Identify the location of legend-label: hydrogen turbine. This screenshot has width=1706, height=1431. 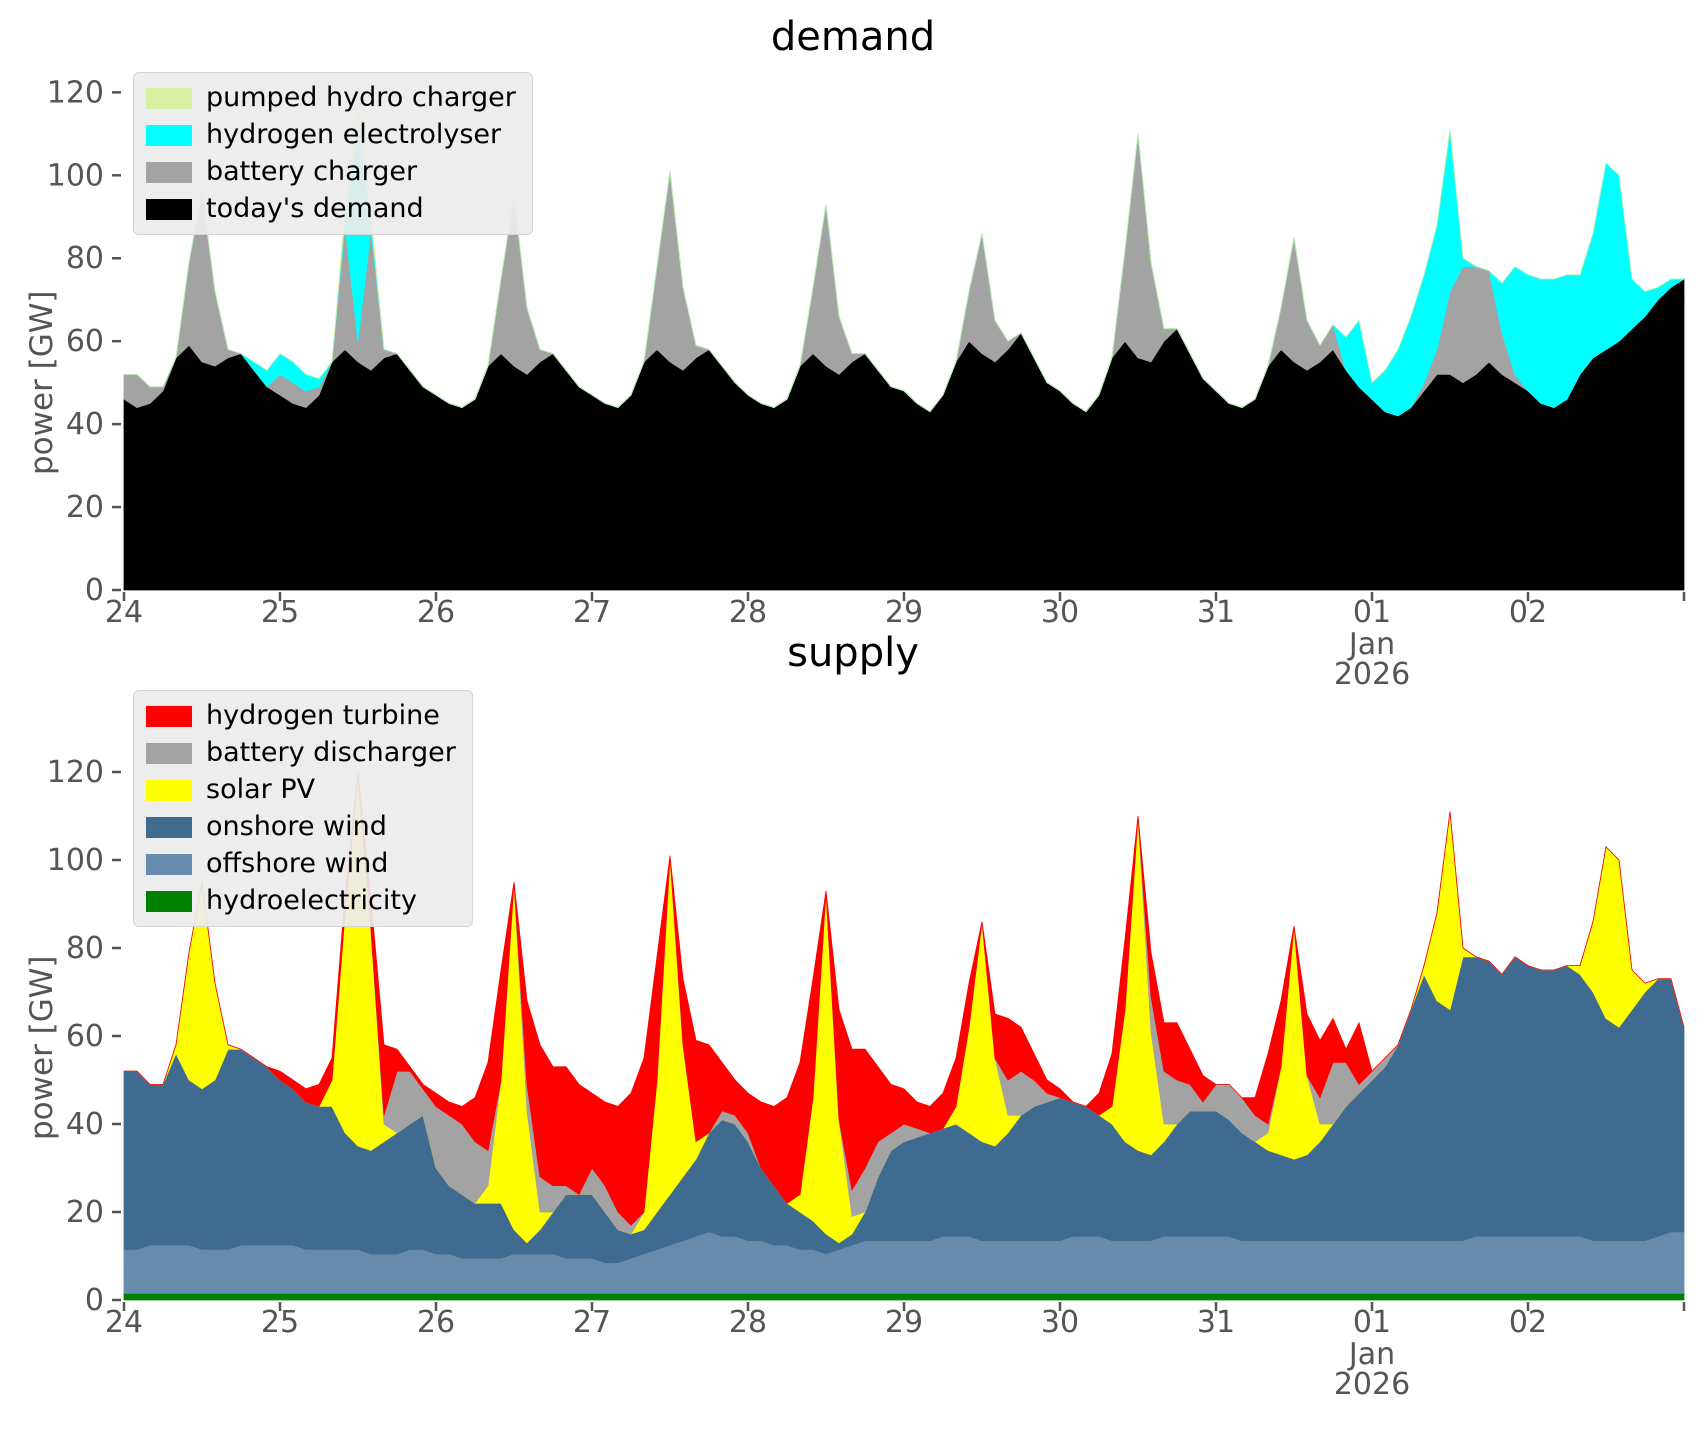
(323, 715).